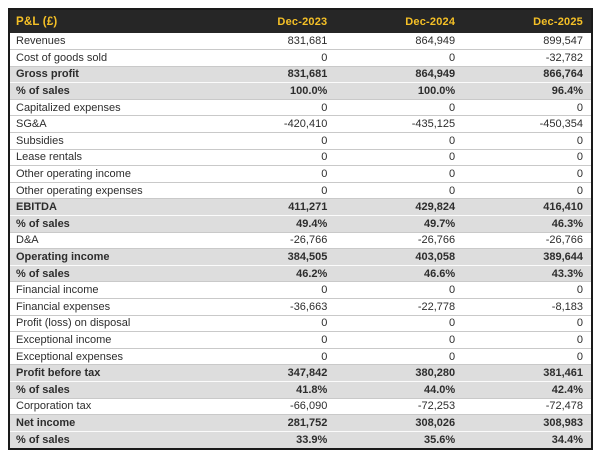 Image resolution: width=600 pixels, height=457 pixels. I want to click on table-row: Lease rentals 0 0 0, so click(300, 157).